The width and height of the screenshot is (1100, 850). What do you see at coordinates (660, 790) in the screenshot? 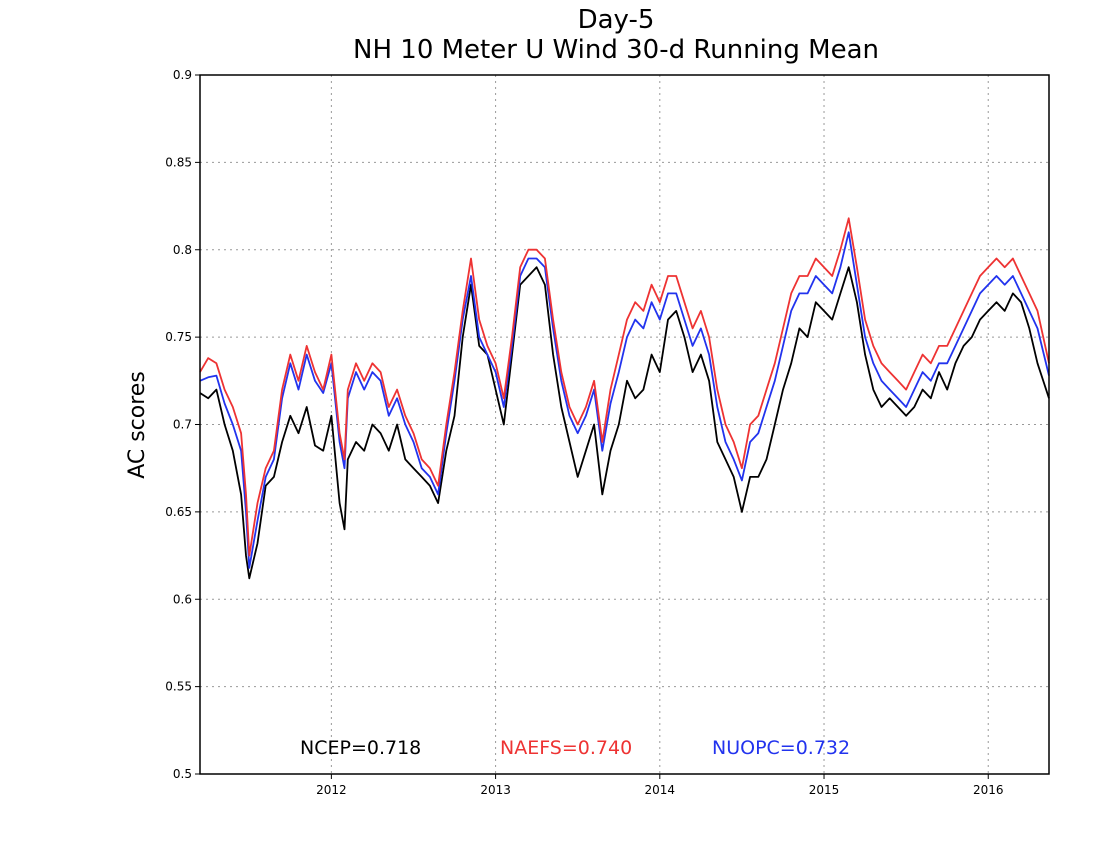
I see `x-tick-label: 2014` at bounding box center [660, 790].